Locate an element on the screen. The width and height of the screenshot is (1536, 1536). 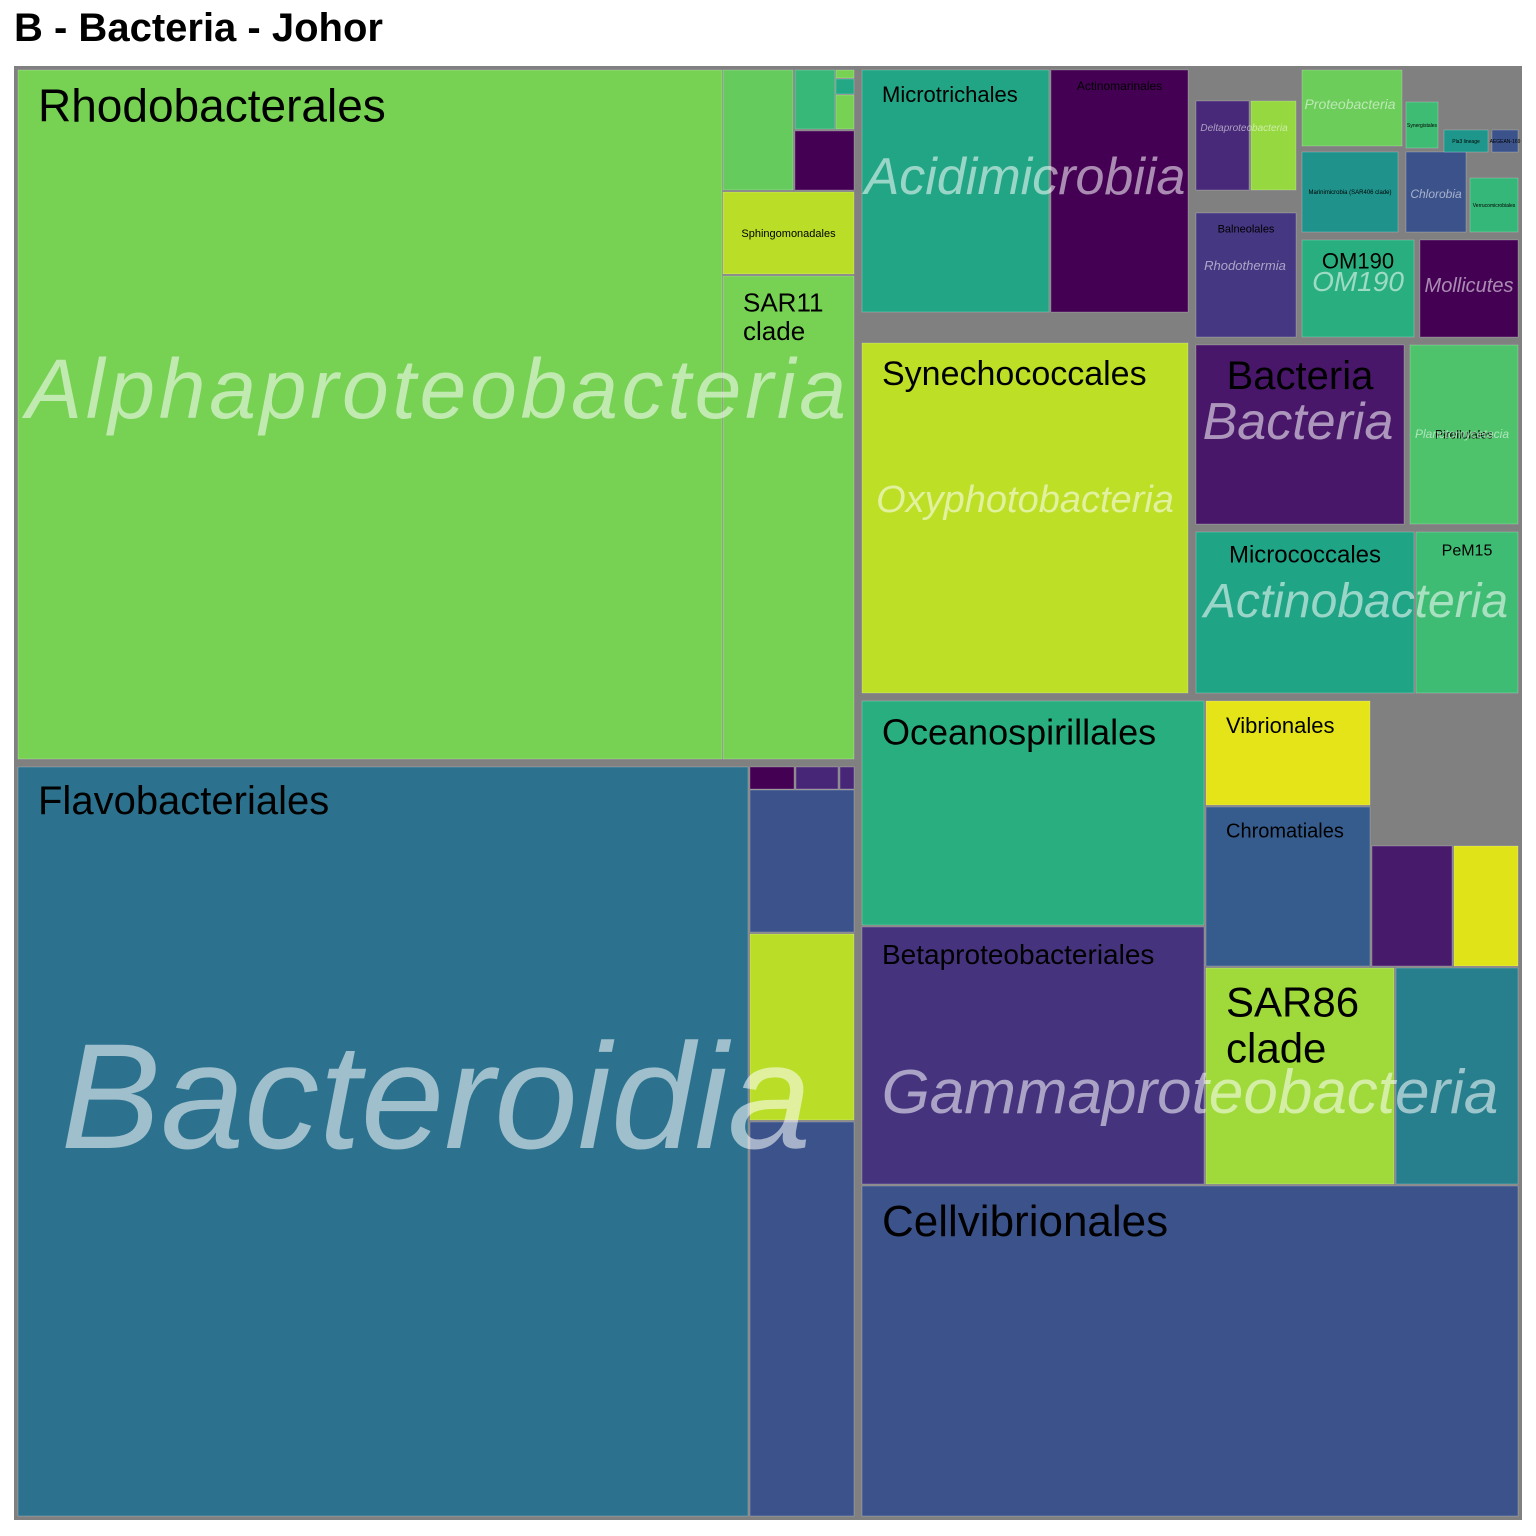
order-label: Actinomarinales is located at coordinates (1119, 86).